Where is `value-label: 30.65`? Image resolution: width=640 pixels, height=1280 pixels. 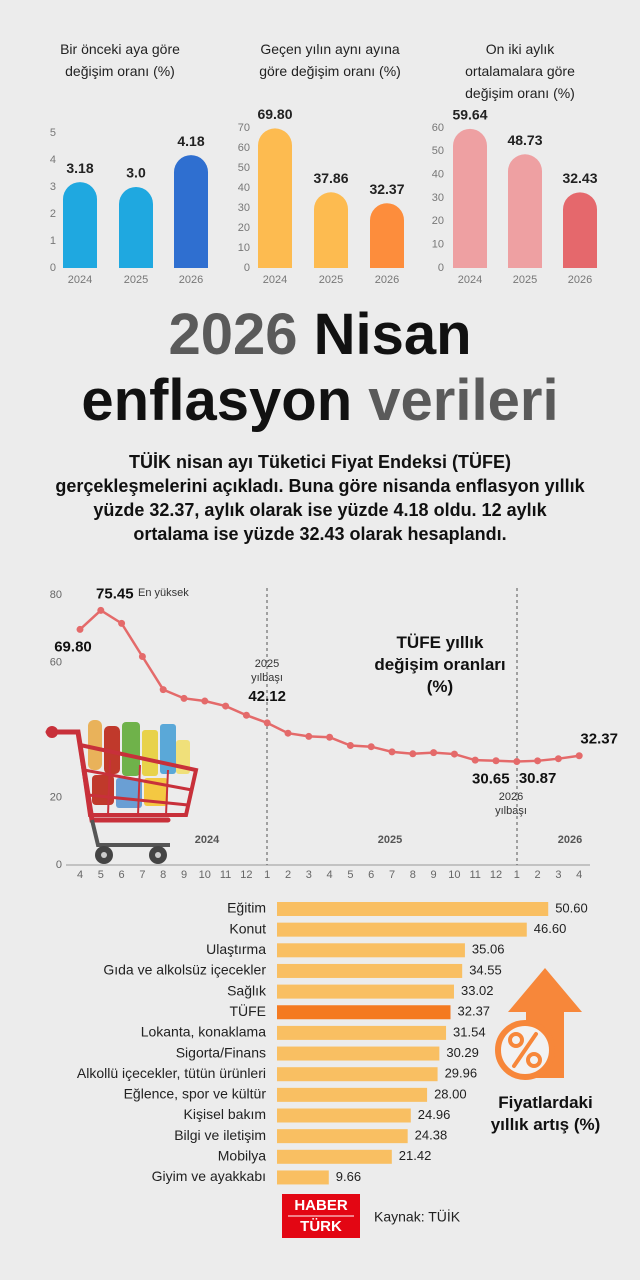
value-label: 30.65 is located at coordinates (491, 779).